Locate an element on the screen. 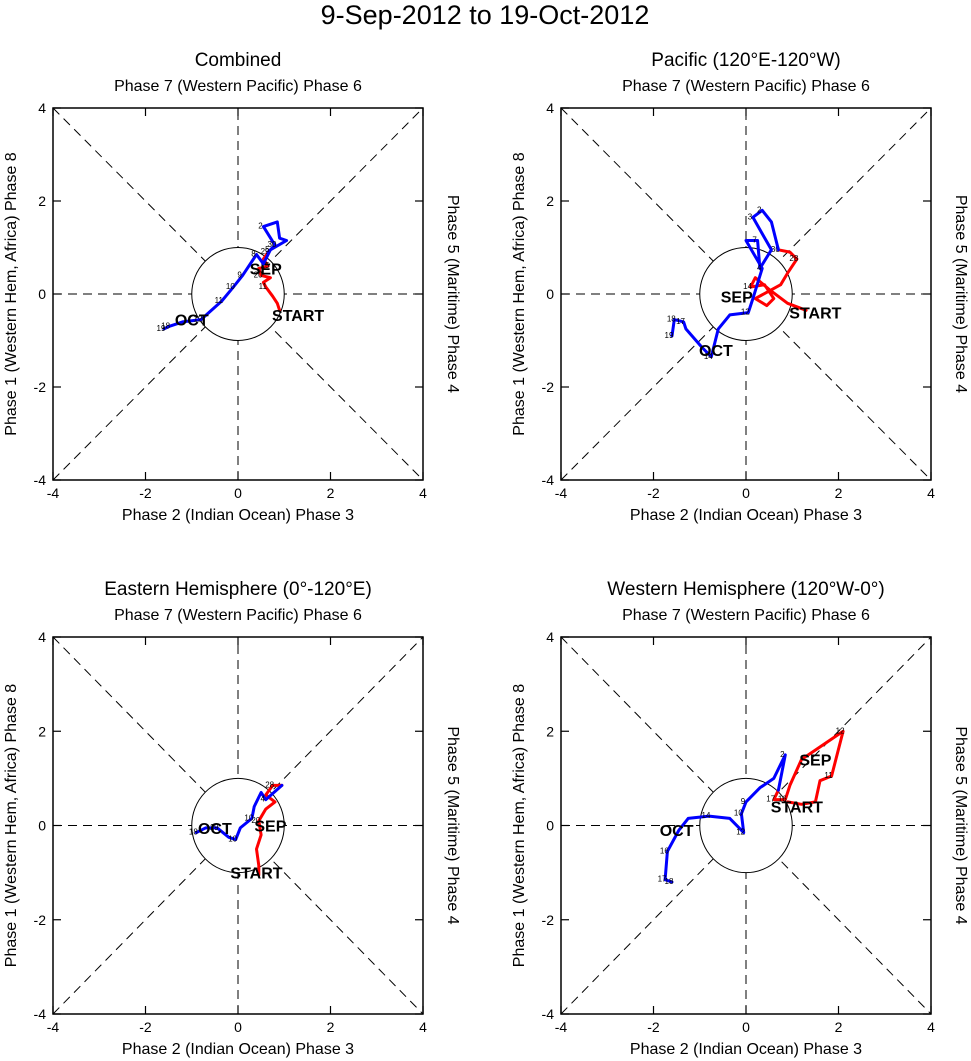  day-label: 29 is located at coordinates (265, 251).